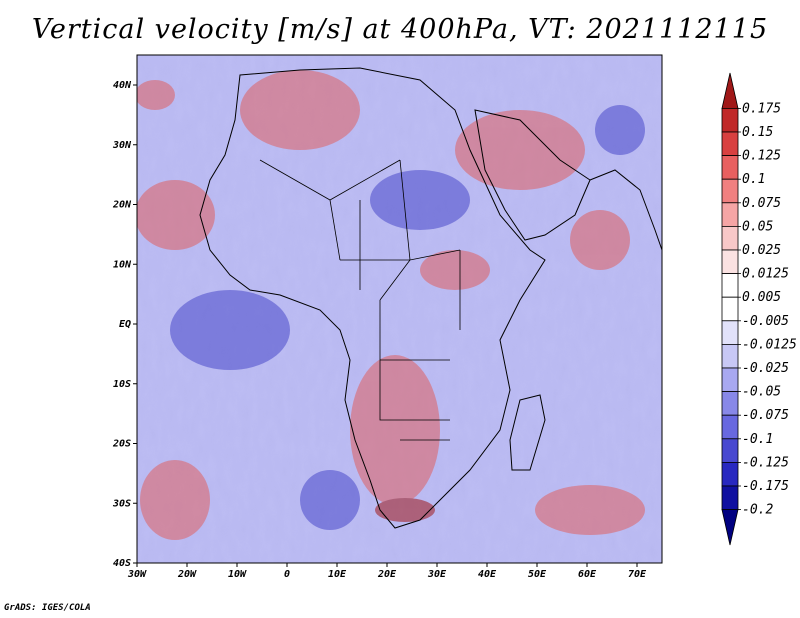 Image resolution: width=800 pixels, height=618 pixels. I want to click on x-tick-label: 30E, so click(437, 574).